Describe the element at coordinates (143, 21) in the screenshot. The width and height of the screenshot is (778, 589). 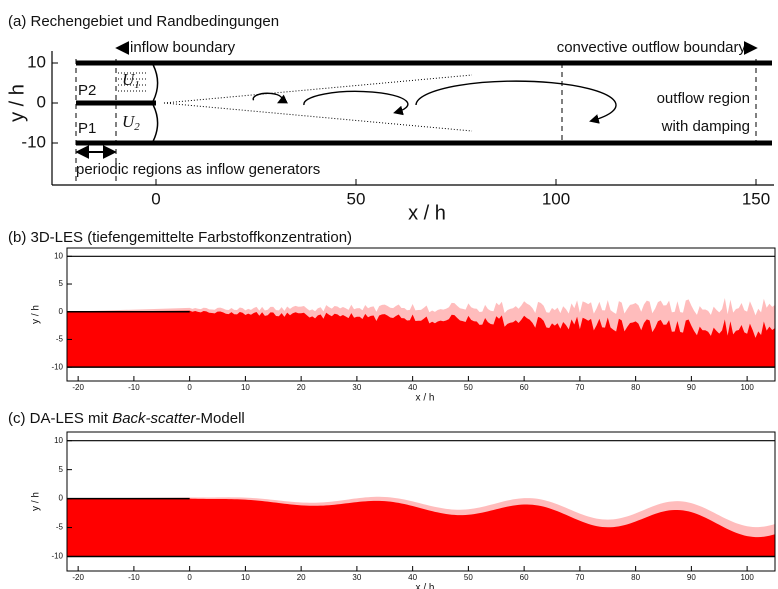
I see `panel-title: (a) Rechengebiet und Randbedingungen` at that location.